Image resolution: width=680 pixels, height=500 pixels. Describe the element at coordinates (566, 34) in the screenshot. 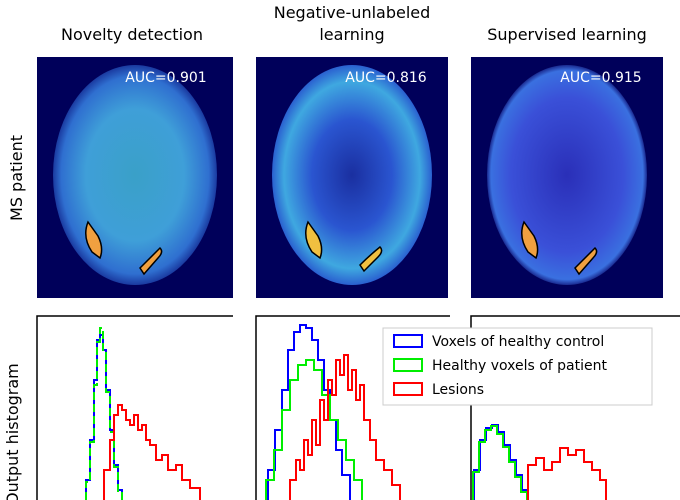

I see `column-title: Supervised learning` at that location.